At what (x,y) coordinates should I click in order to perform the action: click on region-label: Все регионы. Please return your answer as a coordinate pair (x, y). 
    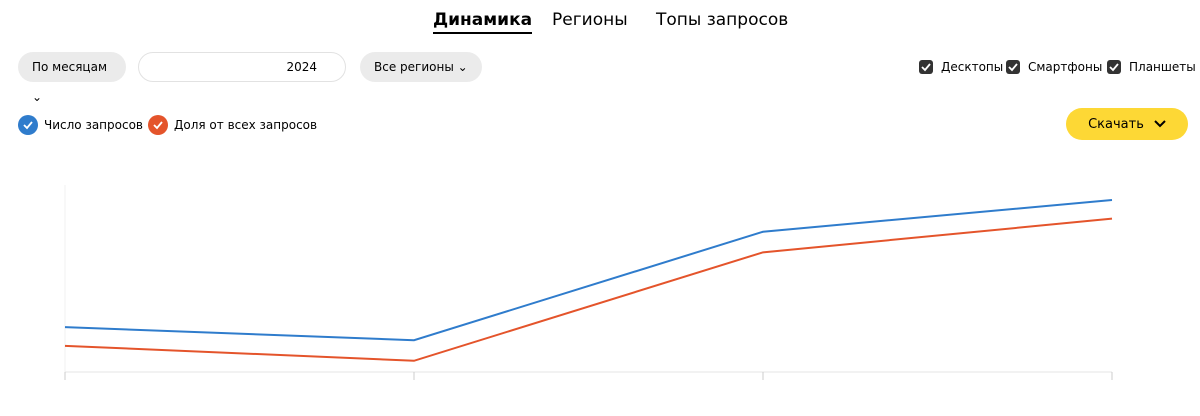
    Looking at the image, I should click on (414, 67).